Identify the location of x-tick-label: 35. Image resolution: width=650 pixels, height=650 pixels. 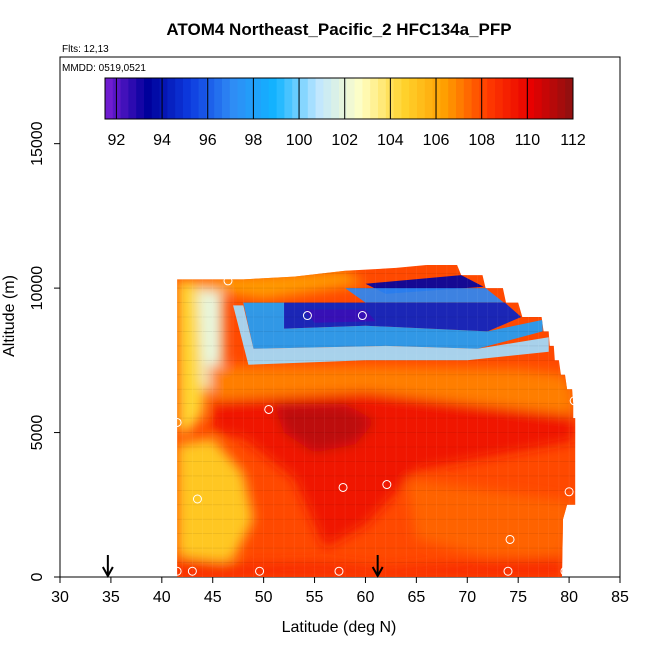
(111, 597).